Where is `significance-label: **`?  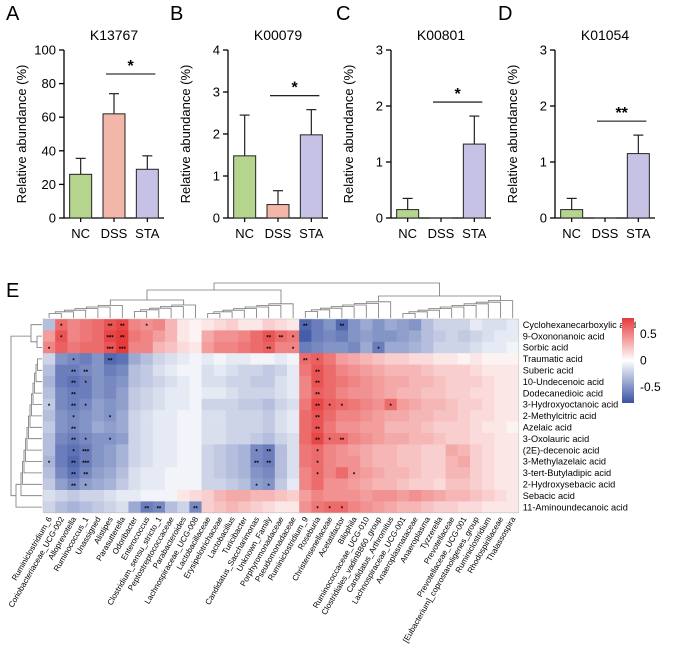
significance-label: ** is located at coordinates (621, 113).